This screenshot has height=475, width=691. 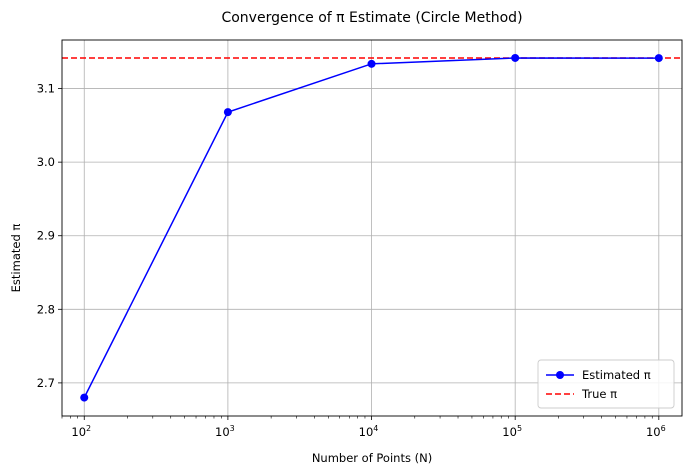 I want to click on x-tick-label: 10⁴, so click(x=369, y=431).